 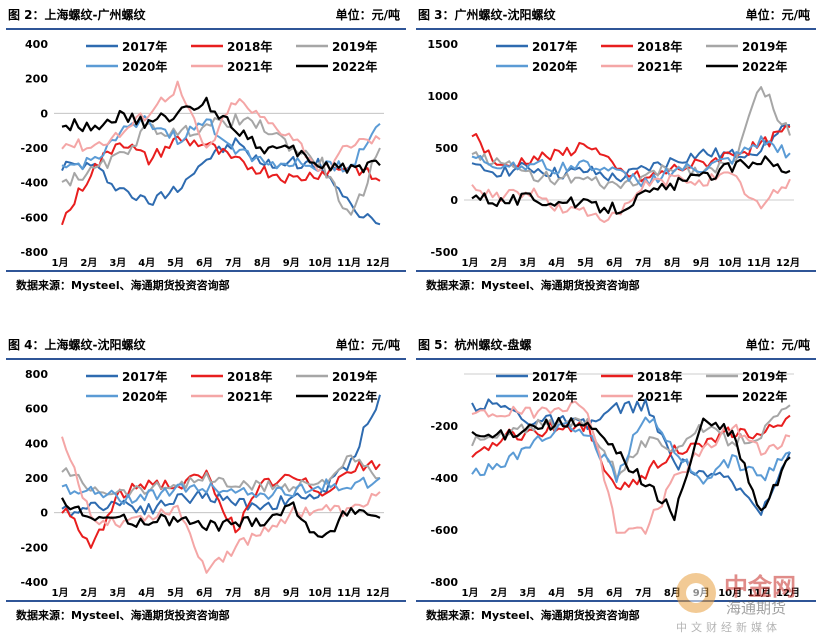 What do you see at coordinates (34, 217) in the screenshot?
I see `y-tick-label: -600` at bounding box center [34, 217].